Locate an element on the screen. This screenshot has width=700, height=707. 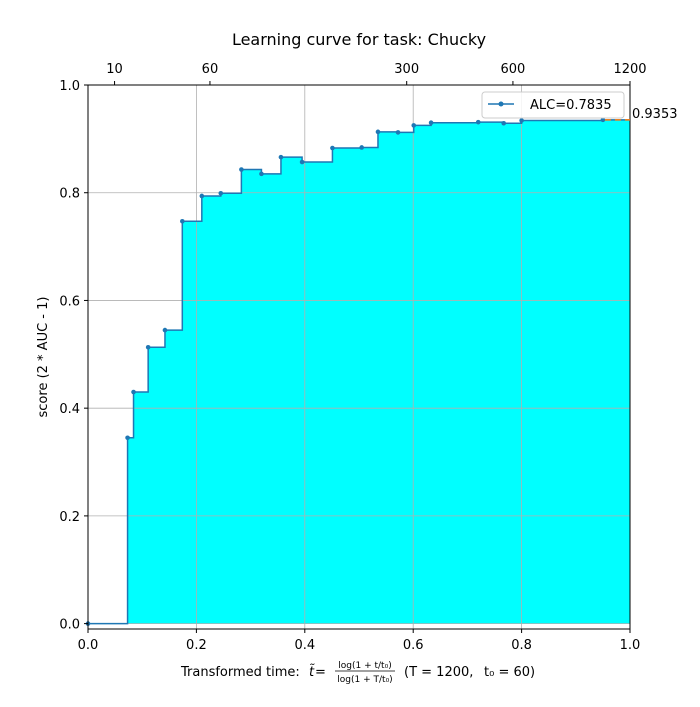
top-tick-label: 600 is located at coordinates (513, 69).